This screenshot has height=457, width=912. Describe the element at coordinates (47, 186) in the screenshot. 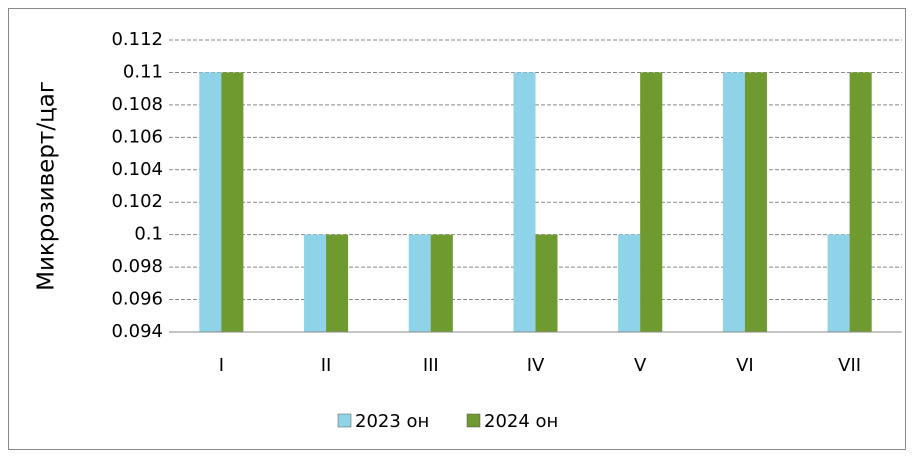

I see `y-axis-label: Микрозиверт/цаг` at that location.